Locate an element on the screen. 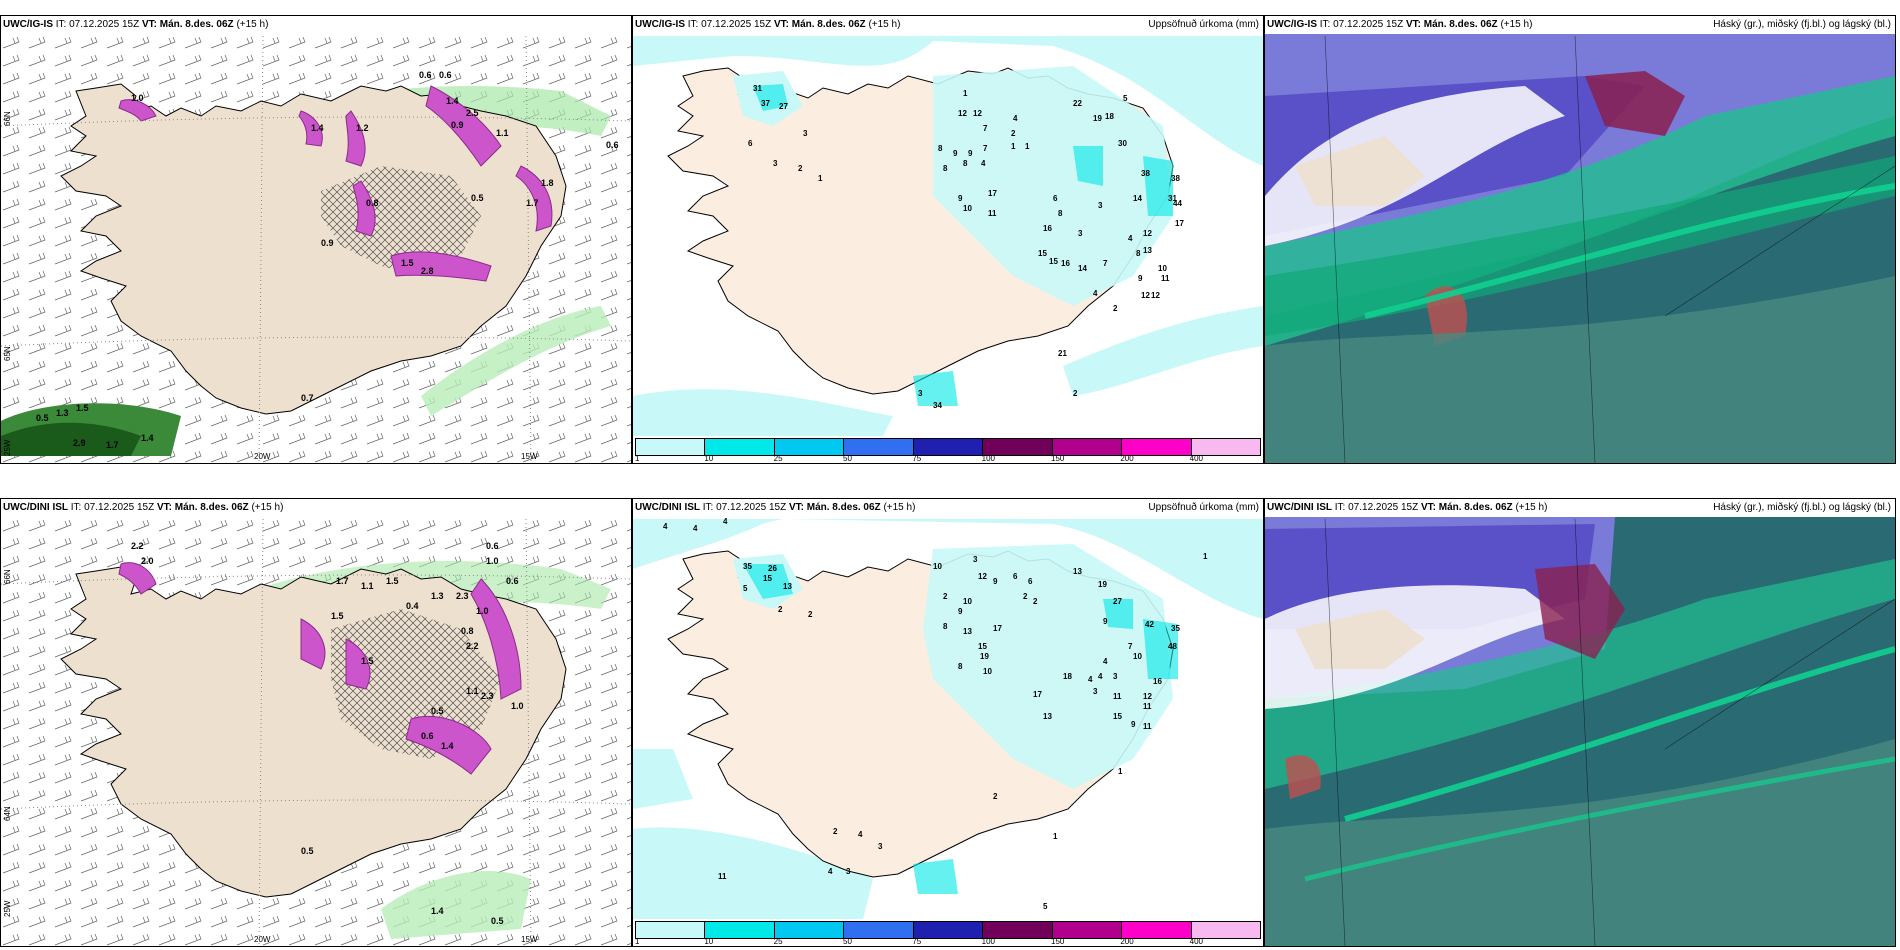  svg-text: 42 is located at coordinates (1149, 624).